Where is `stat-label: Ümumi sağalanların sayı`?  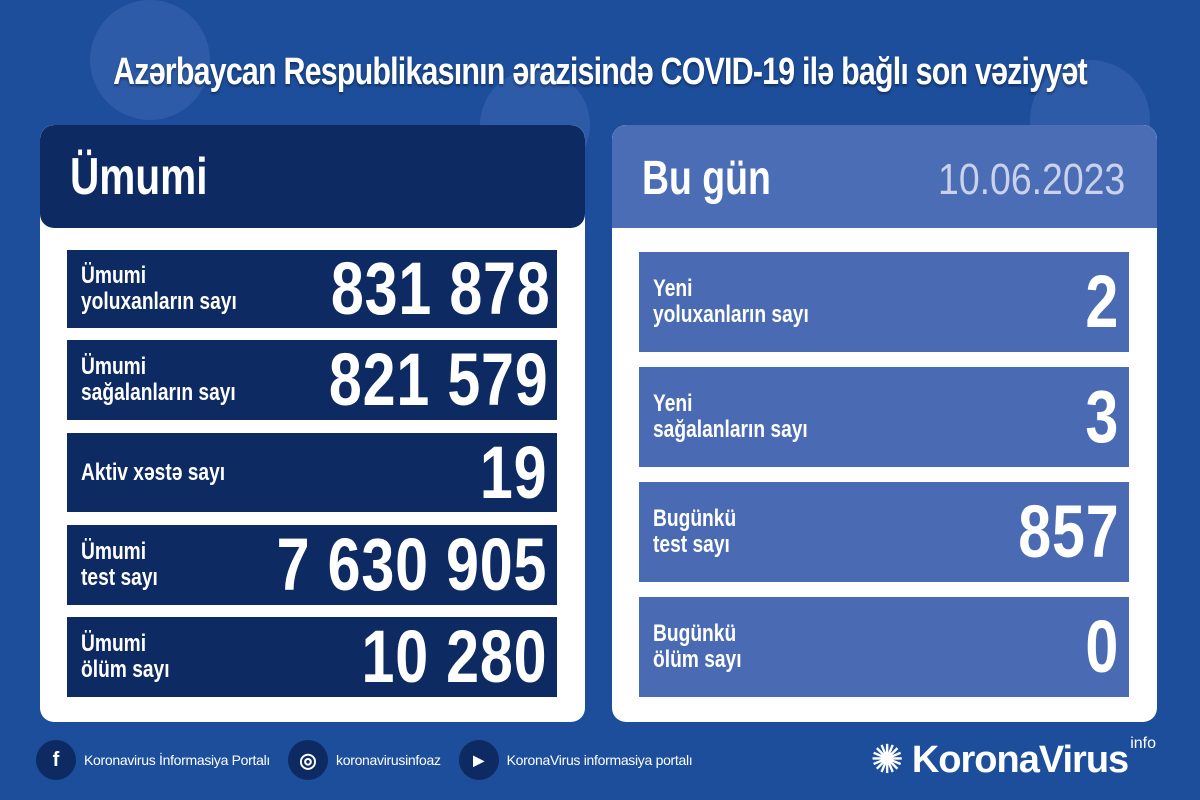
stat-label: Ümumi sağalanların sayı is located at coordinates (158, 379).